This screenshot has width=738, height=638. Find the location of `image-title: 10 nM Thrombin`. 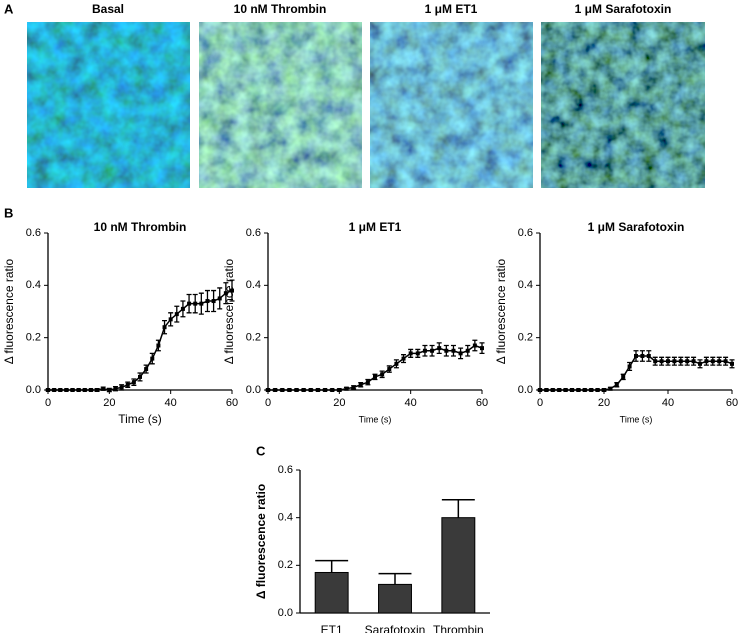

image-title: 10 nM Thrombin is located at coordinates (280, 9).